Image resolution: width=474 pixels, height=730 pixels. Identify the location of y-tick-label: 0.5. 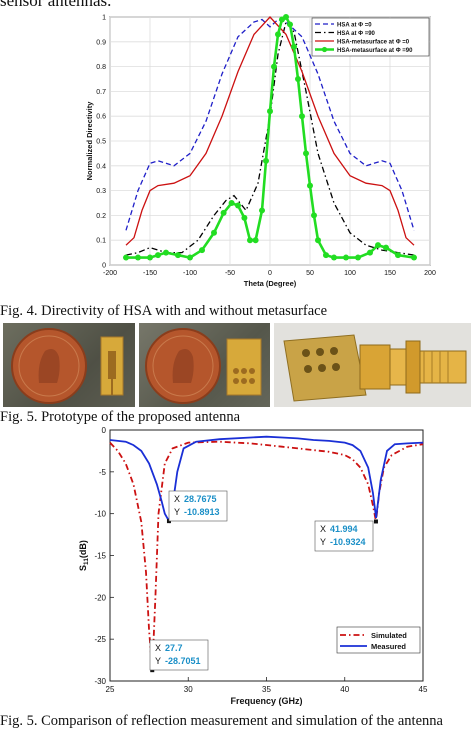
(101, 142).